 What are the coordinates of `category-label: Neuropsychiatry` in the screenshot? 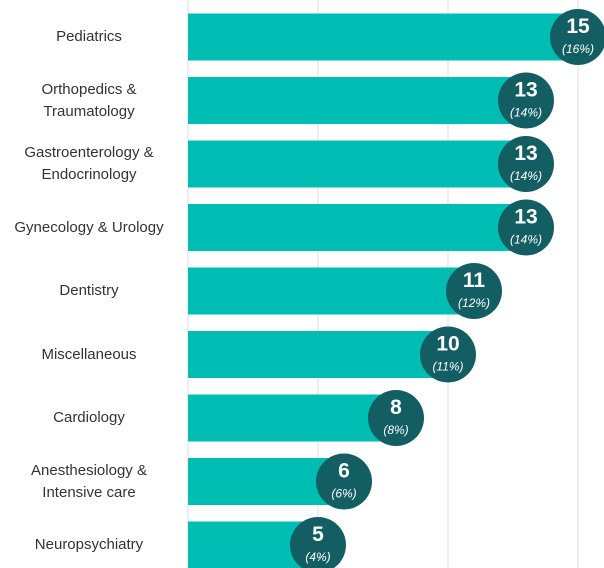 It's located at (89, 544).